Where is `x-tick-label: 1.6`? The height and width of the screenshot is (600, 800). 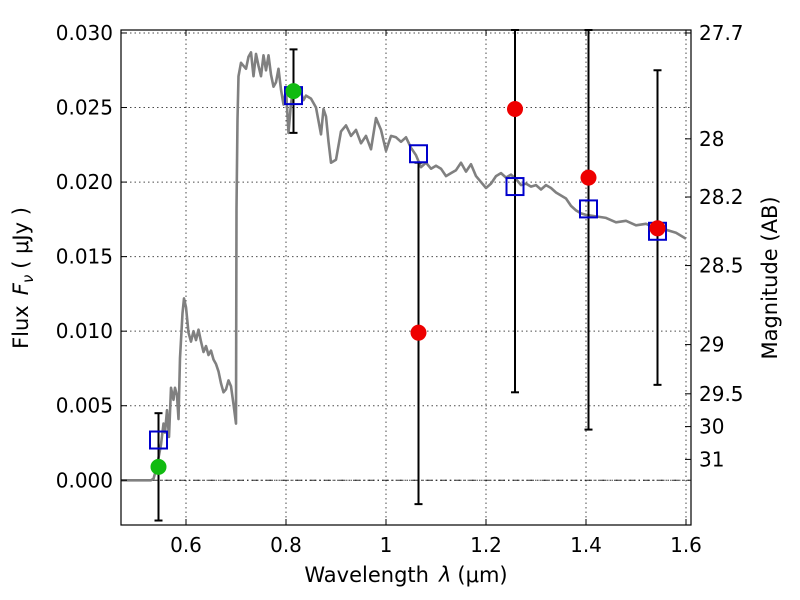
x-tick-label: 1.6 is located at coordinates (686, 545).